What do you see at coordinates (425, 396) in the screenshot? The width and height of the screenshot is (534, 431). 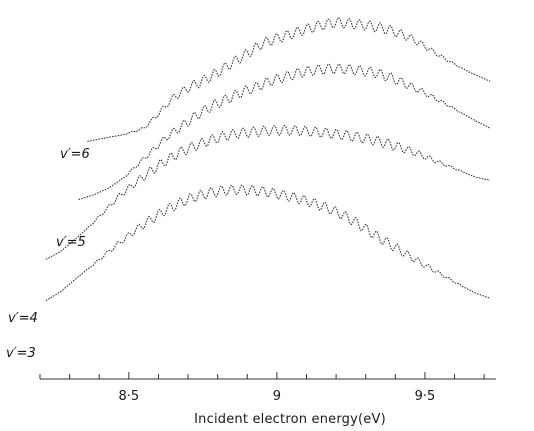 I see `x-tick-label: 9·5` at bounding box center [425, 396].